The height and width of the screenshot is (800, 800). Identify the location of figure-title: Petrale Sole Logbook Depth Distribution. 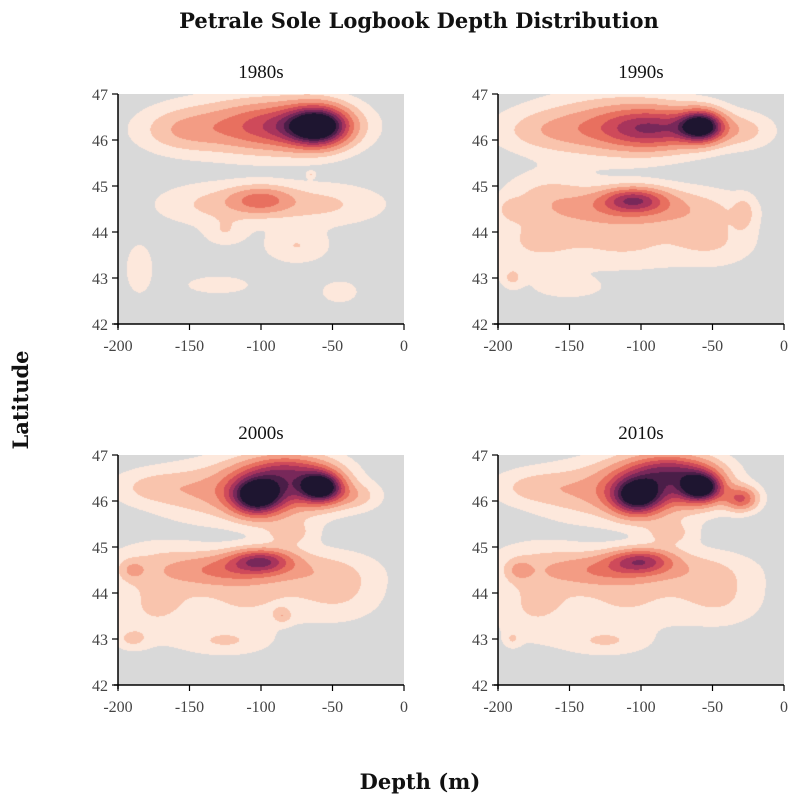
(419, 20).